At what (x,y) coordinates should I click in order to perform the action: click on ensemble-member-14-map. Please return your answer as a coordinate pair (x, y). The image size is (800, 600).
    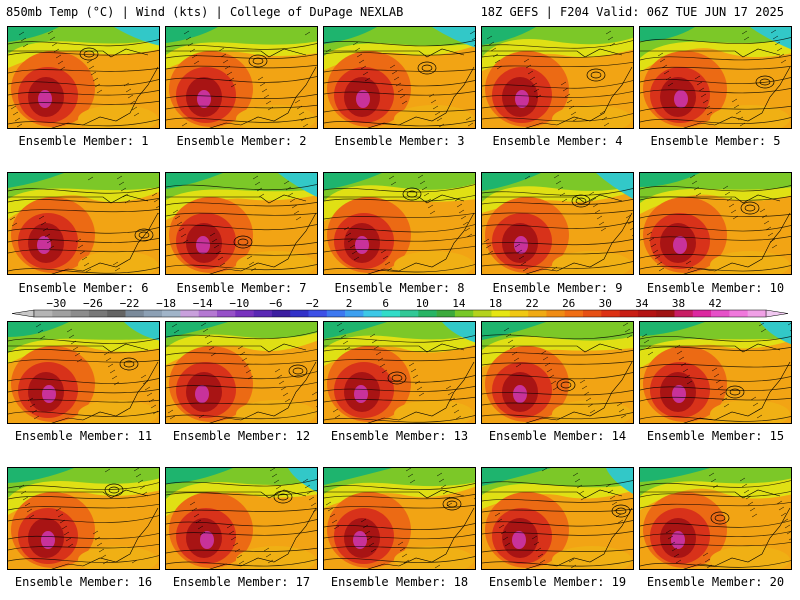
    Looking at the image, I should click on (557, 372).